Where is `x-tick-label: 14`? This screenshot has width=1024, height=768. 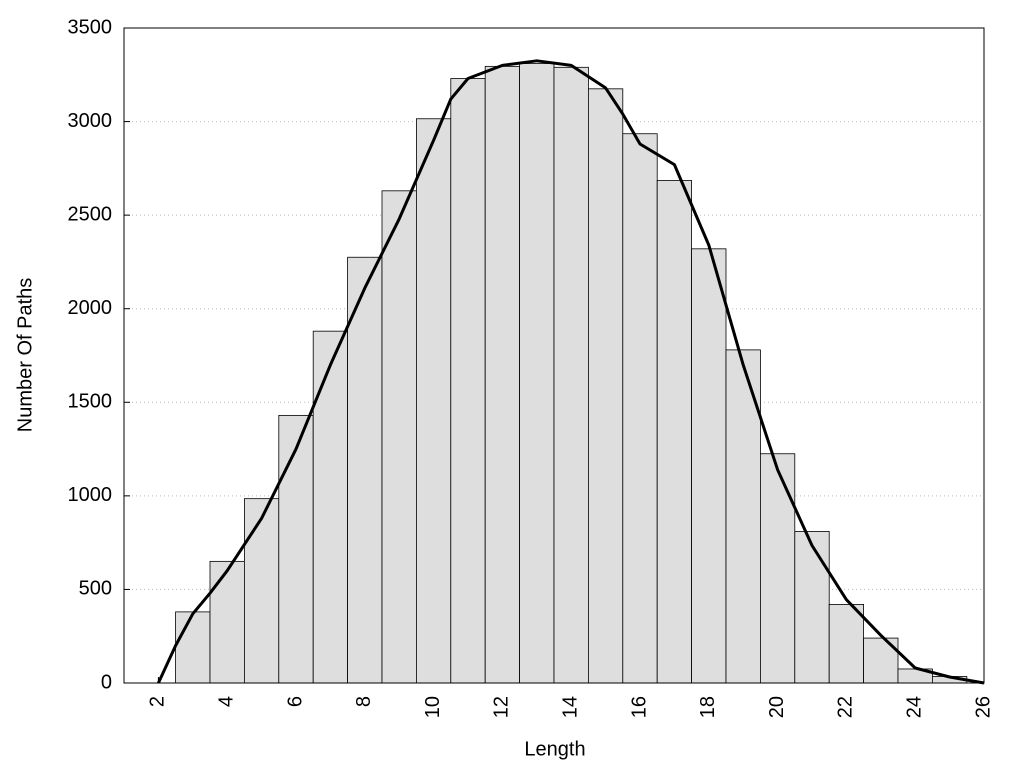 x-tick-label: 14 is located at coordinates (570, 707).